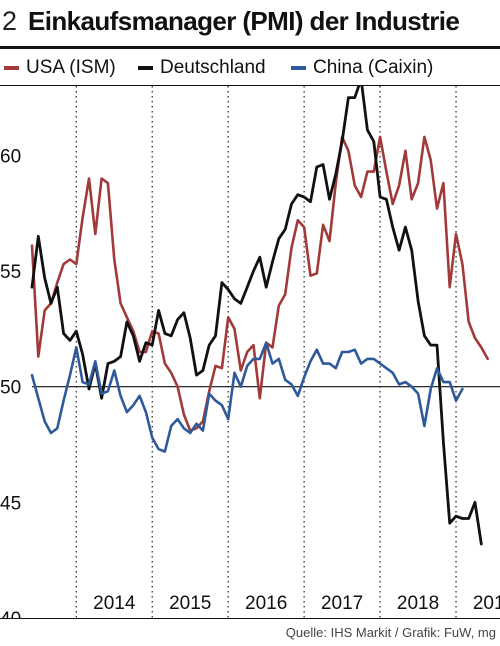 The height and width of the screenshot is (646, 500). Describe the element at coordinates (342, 603) in the screenshot. I see `x-tick-label-2017: 2017` at that location.